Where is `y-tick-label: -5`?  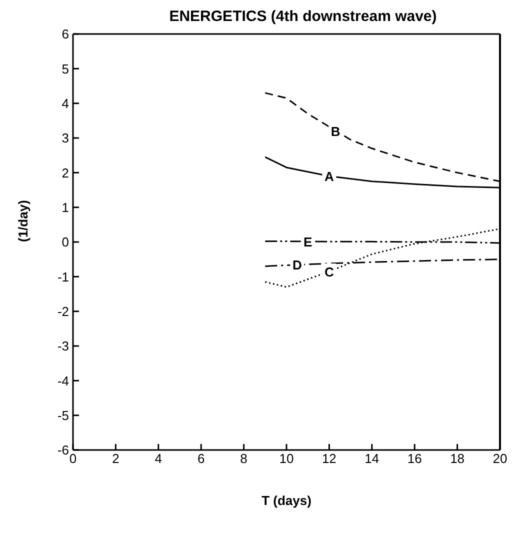 y-tick-label: -5 is located at coordinates (63, 415).